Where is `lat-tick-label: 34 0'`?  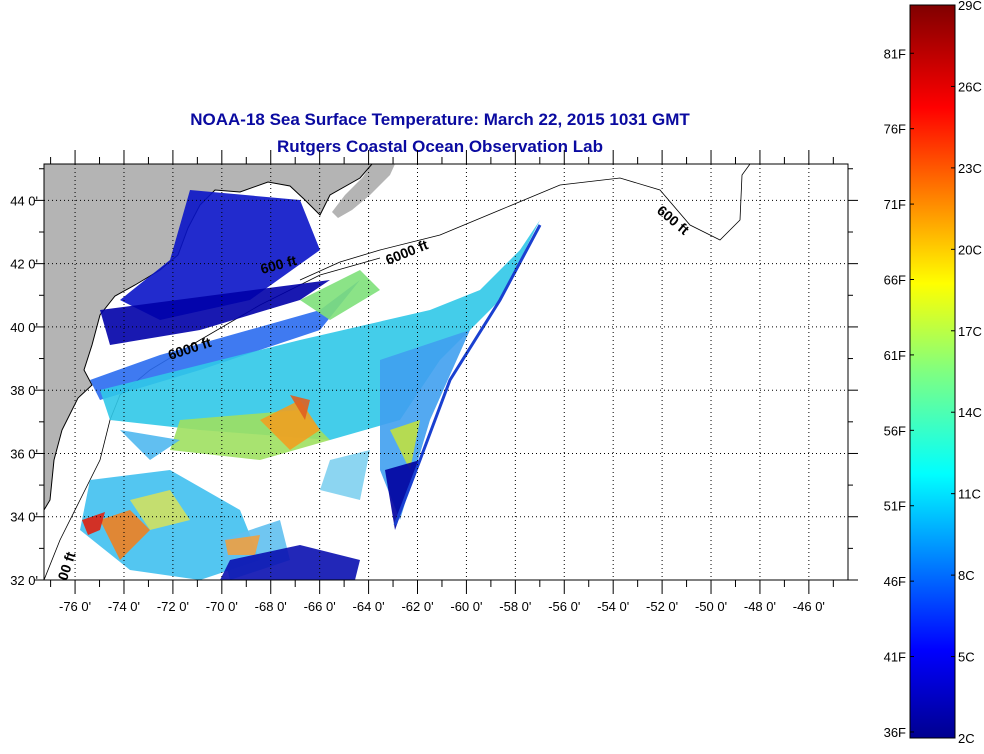 lat-tick-label: 34 0' is located at coordinates (24, 517).